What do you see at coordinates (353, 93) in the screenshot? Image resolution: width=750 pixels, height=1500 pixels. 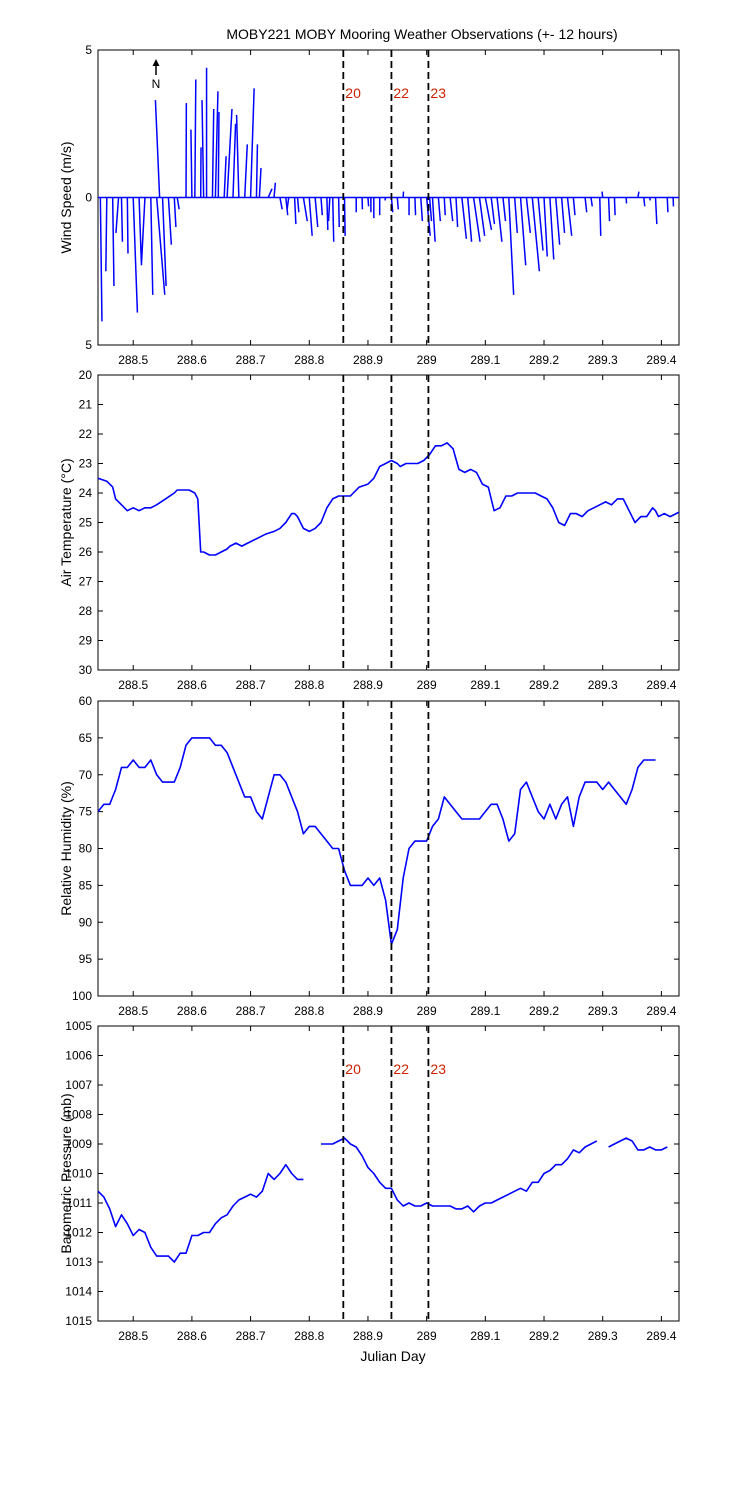 I see `wind-marker-label: 20` at bounding box center [353, 93].